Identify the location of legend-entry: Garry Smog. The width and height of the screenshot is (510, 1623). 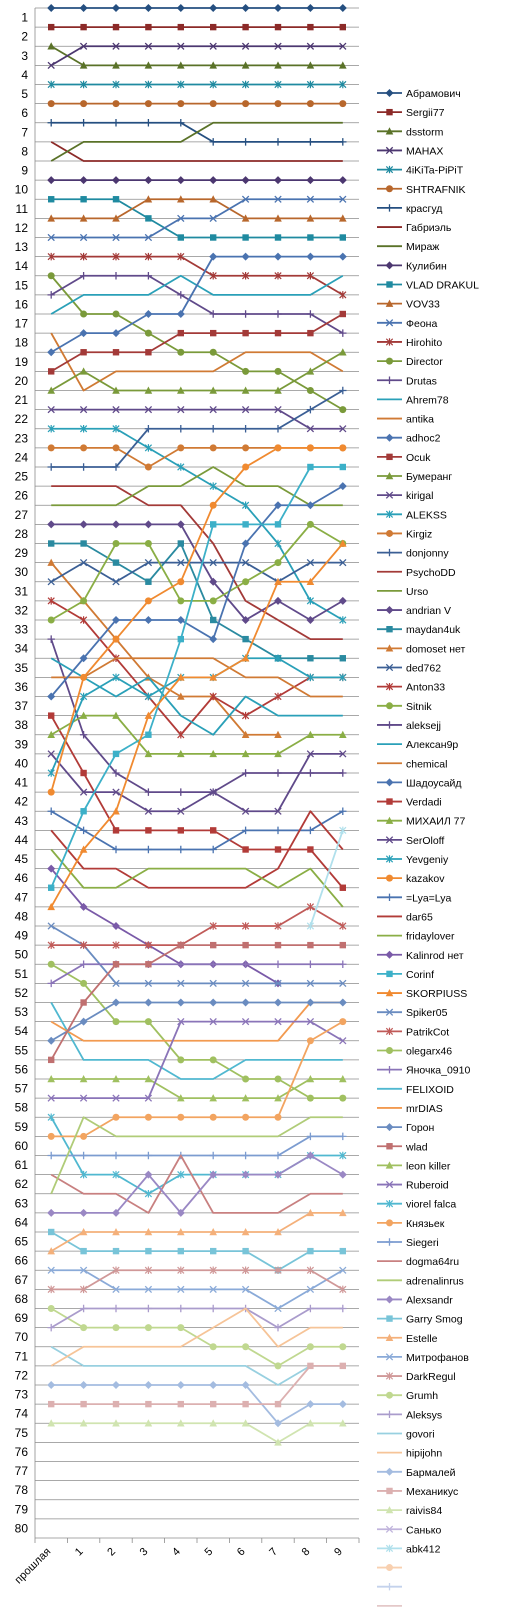
(420, 1320).